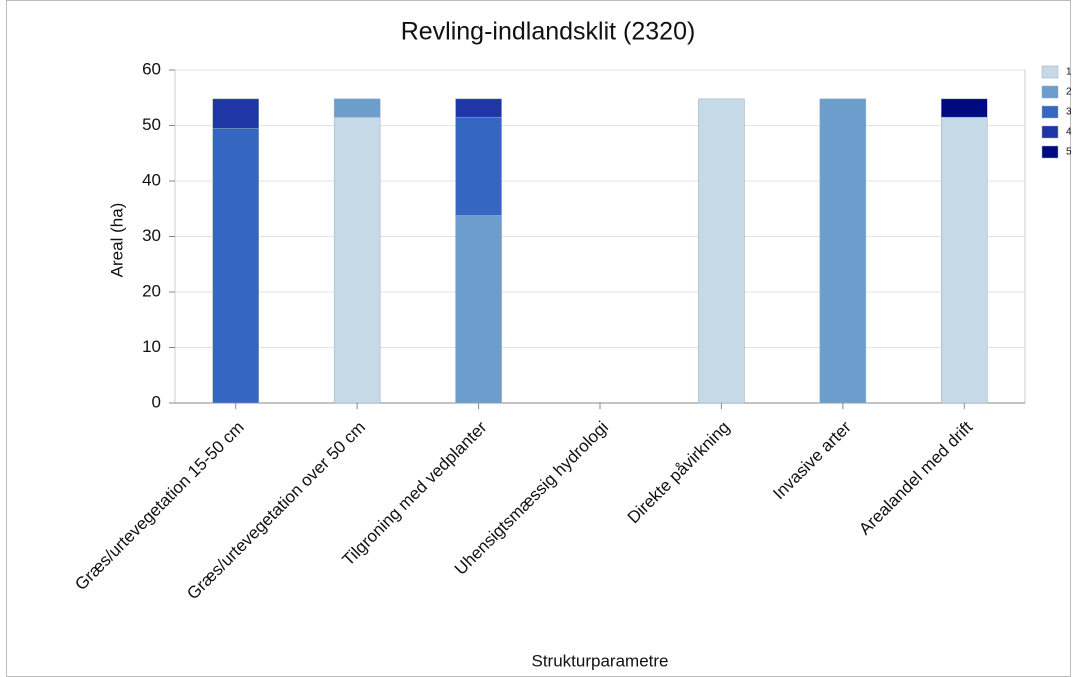 Image resolution: width=1077 pixels, height=677 pixels. I want to click on y-tick-label: 50, so click(151, 124).